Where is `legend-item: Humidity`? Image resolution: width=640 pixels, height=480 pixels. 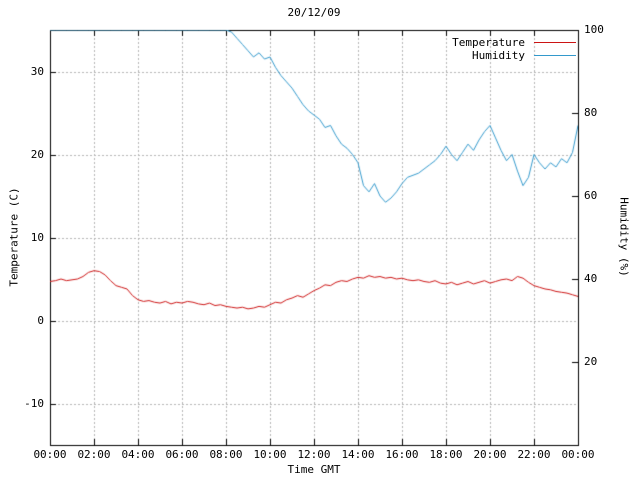
legend-item: Humidity is located at coordinates (514, 55).